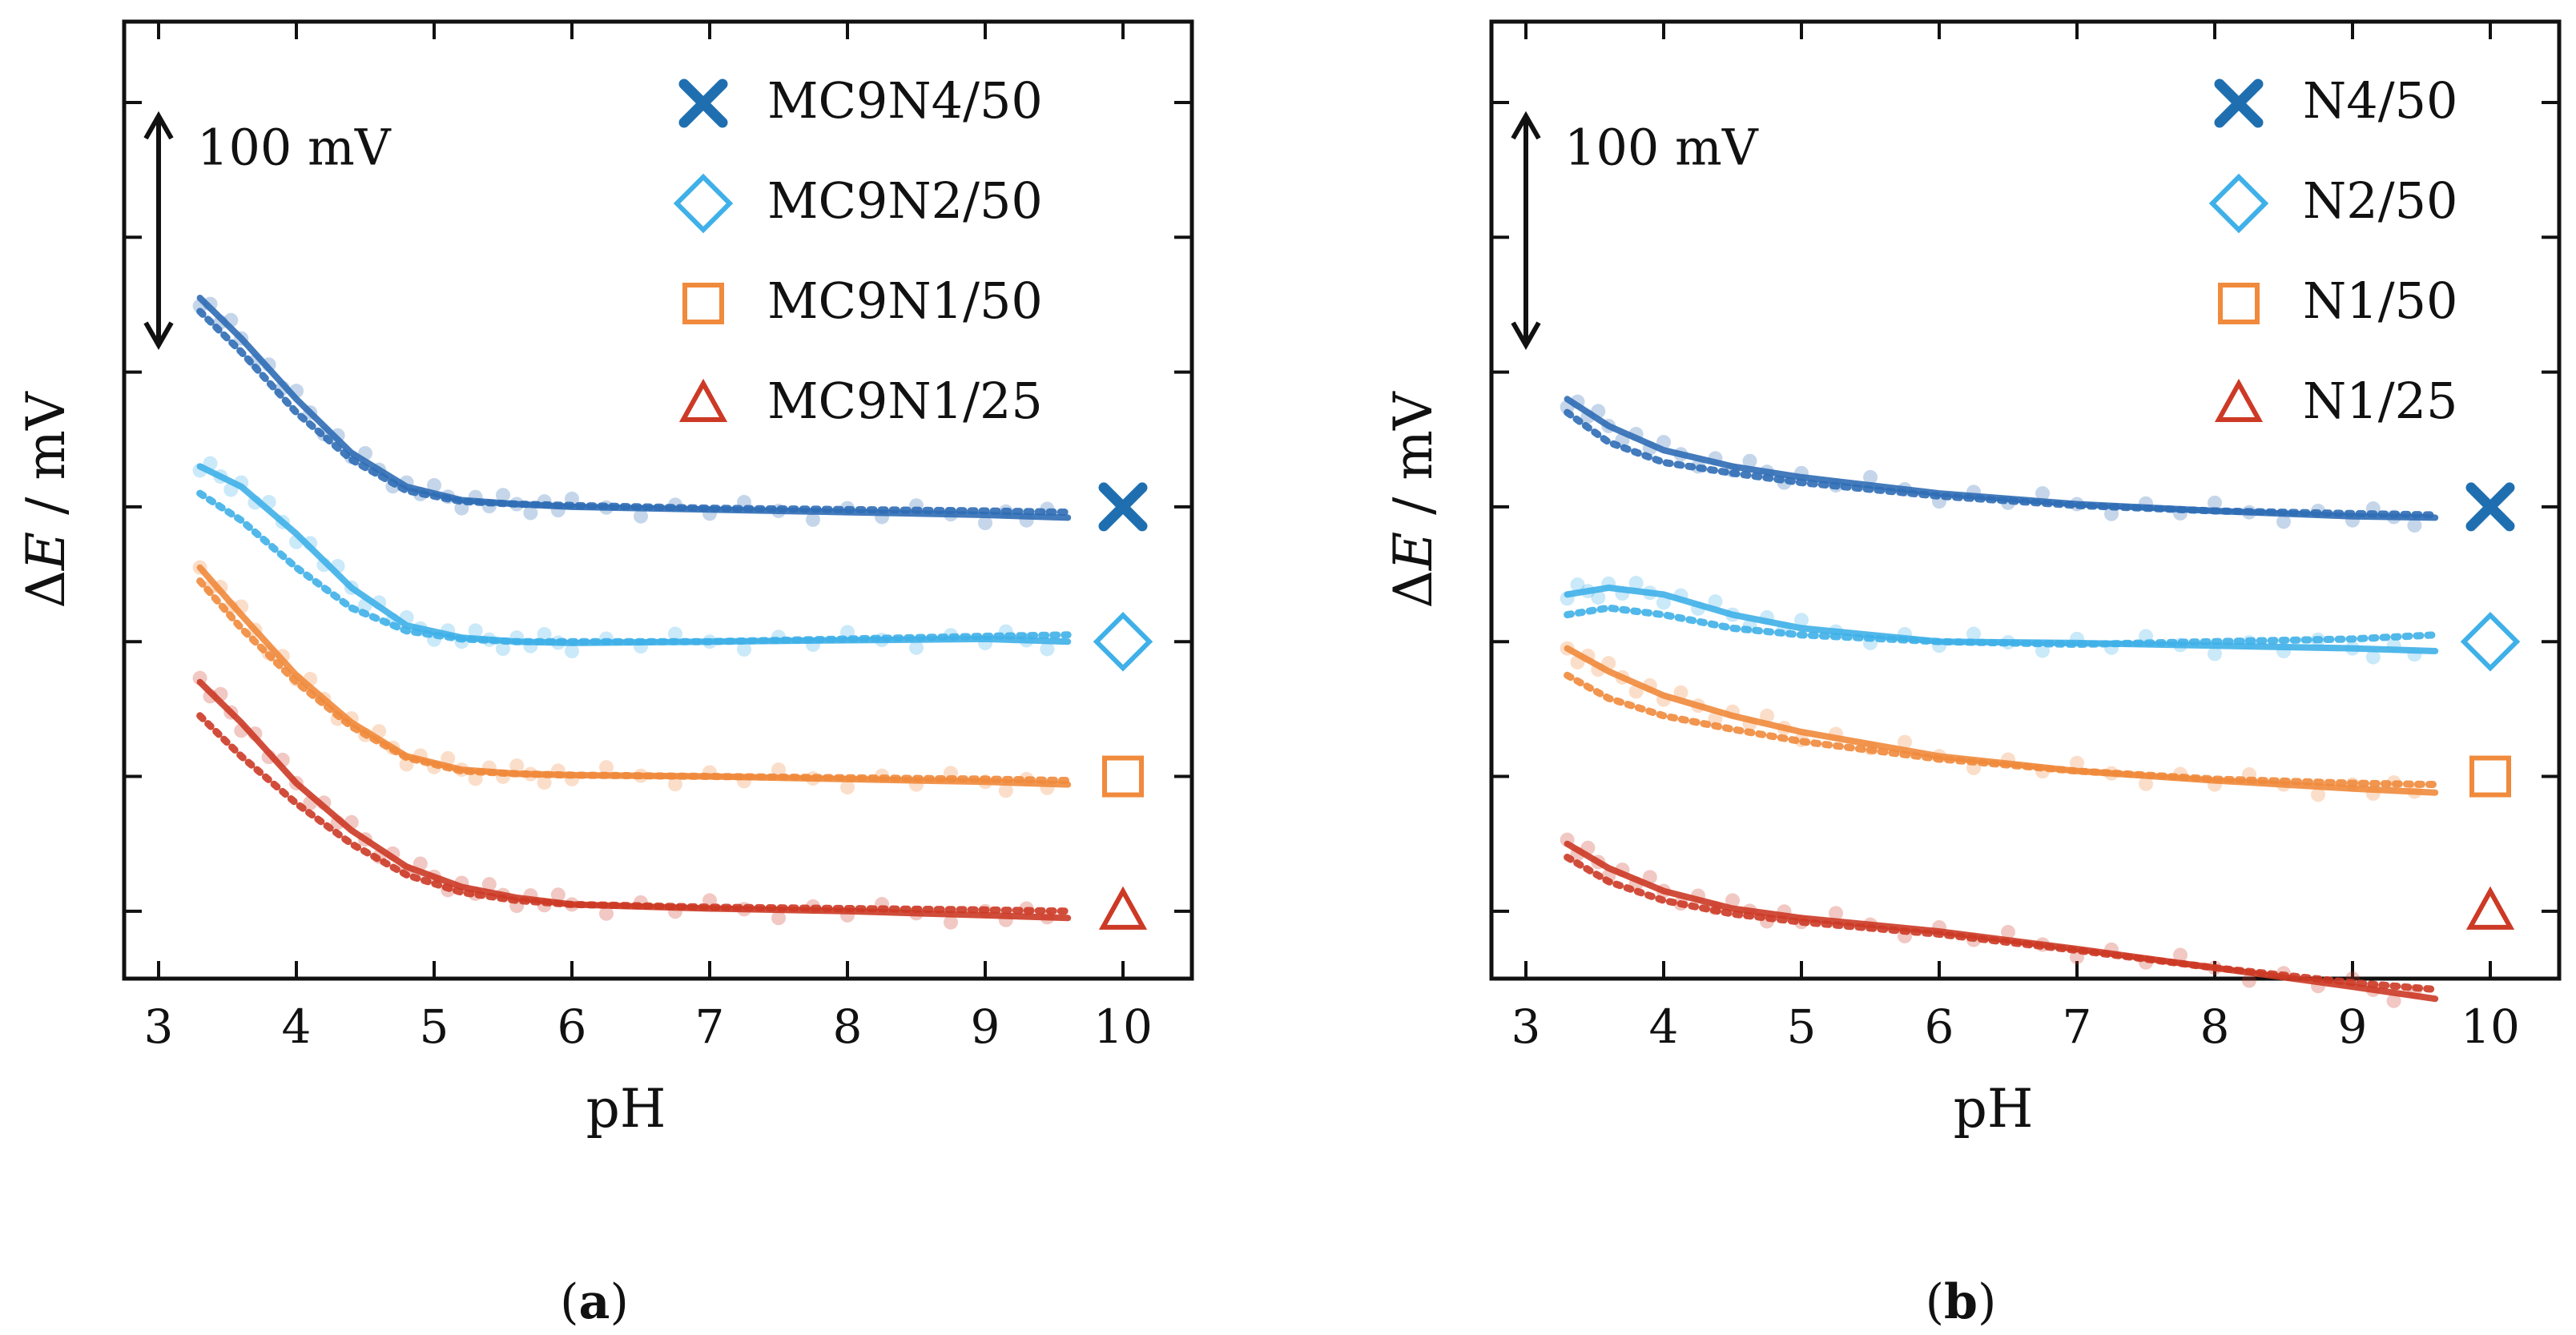 The height and width of the screenshot is (1335, 2576). What do you see at coordinates (619, 1302) in the screenshot?
I see `caption-a-close: )` at bounding box center [619, 1302].